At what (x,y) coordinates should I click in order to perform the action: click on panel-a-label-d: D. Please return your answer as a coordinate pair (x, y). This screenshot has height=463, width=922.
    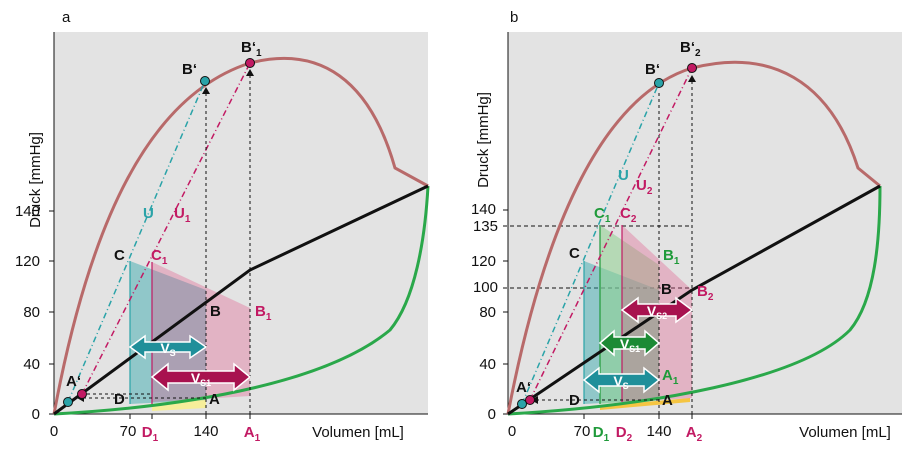
    Looking at the image, I should click on (119, 399).